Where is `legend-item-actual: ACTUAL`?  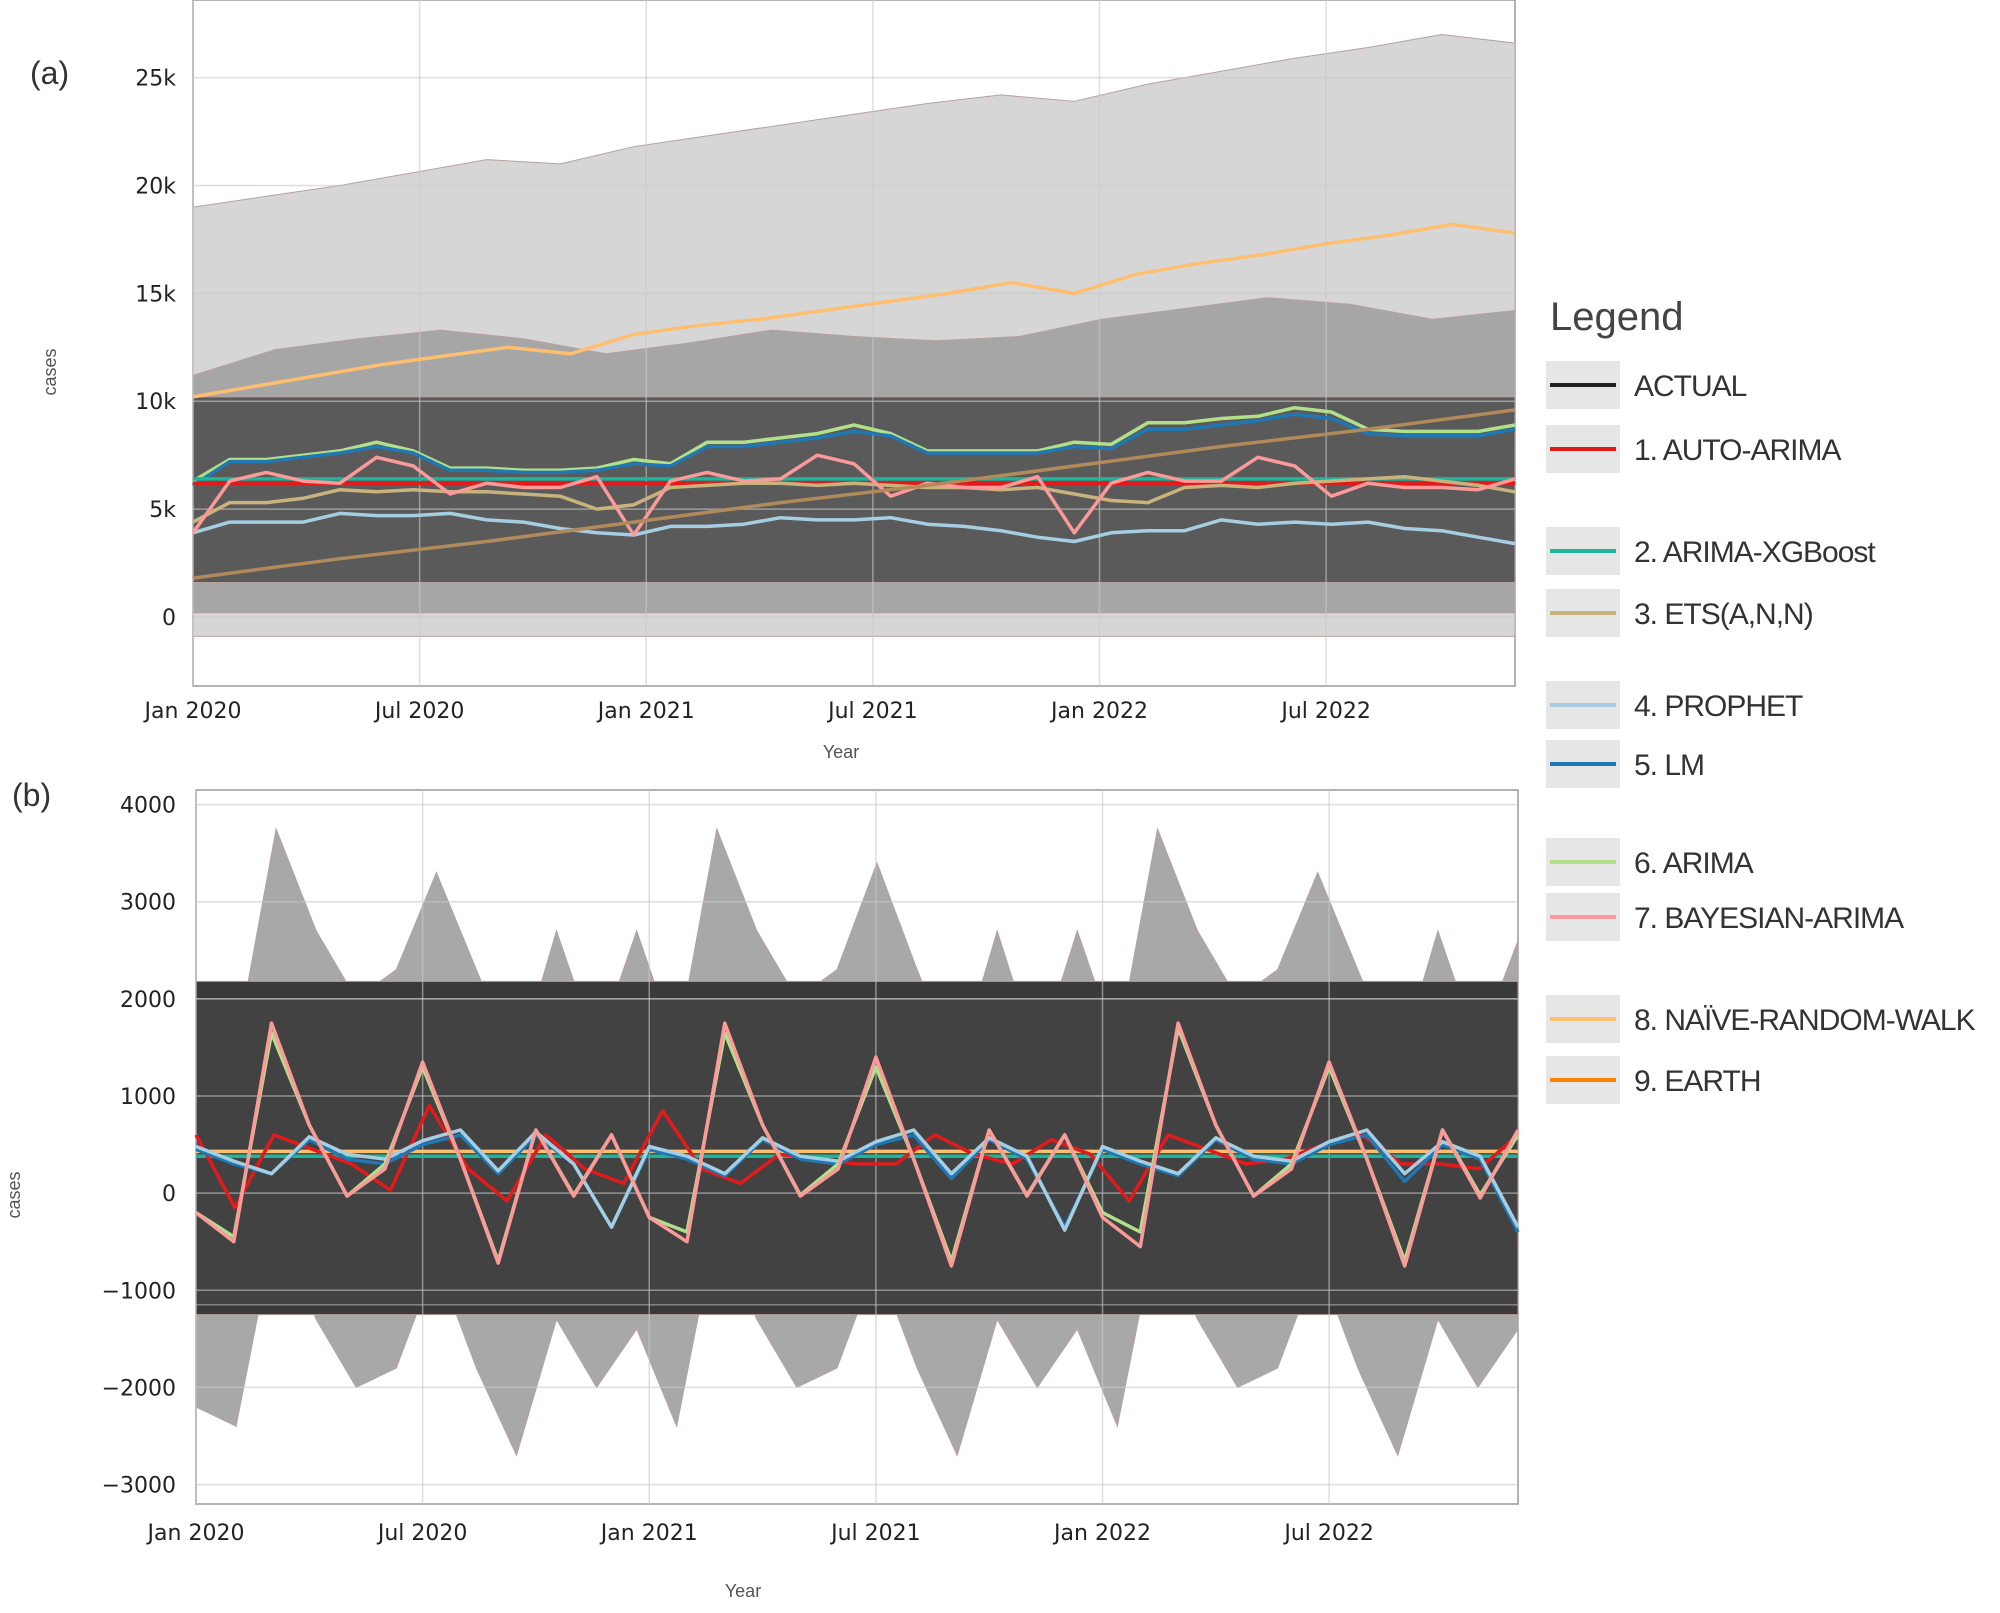 legend-item-actual: ACTUAL is located at coordinates (1647, 385).